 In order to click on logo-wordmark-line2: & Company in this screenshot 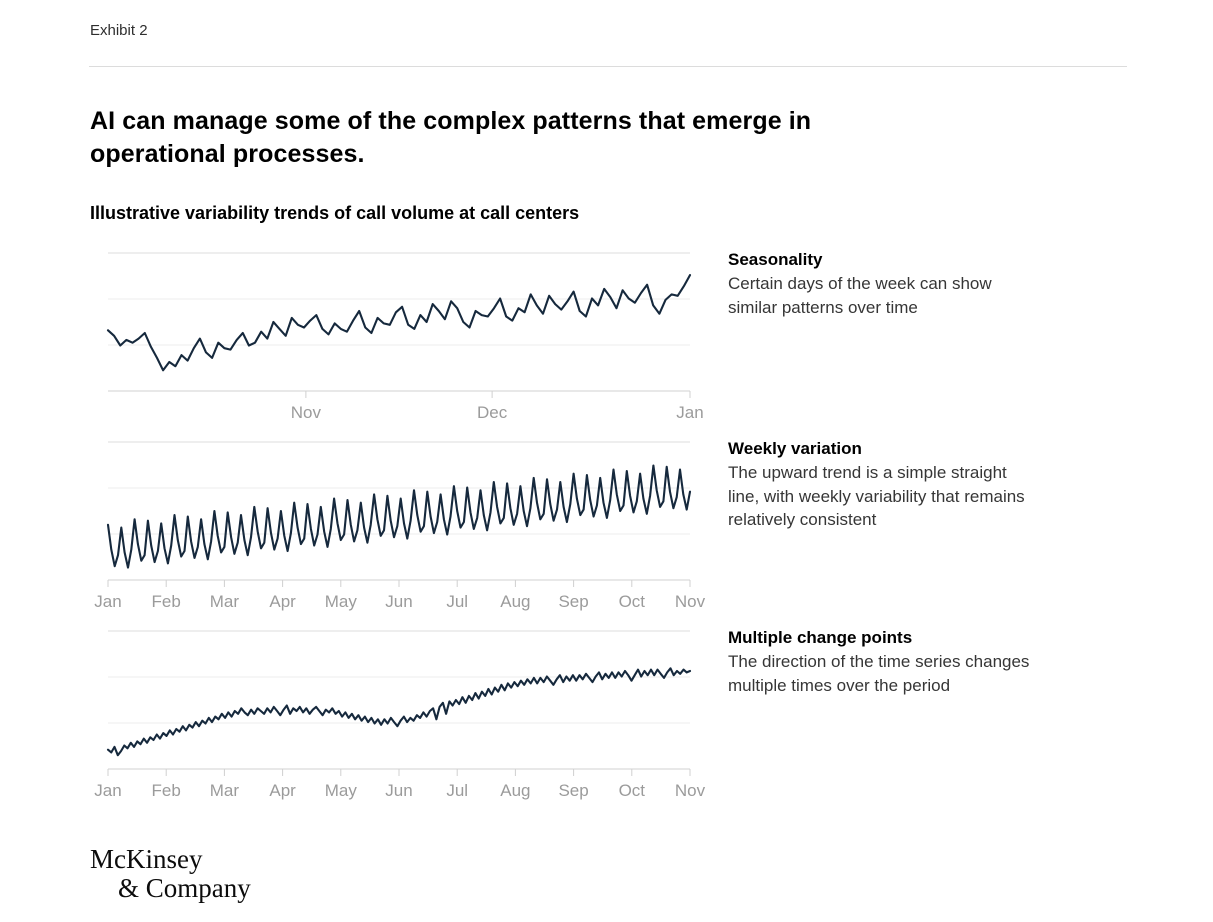, I will do `click(184, 888)`.